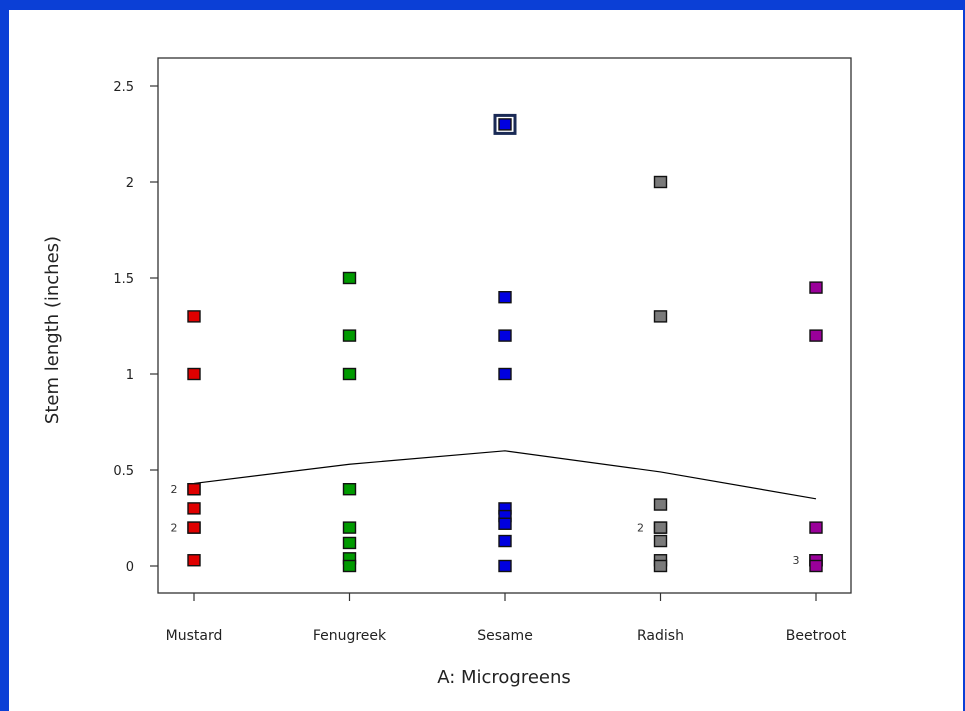 This screenshot has width=965, height=711. I want to click on y-tick-label: 0.5, so click(123, 471).